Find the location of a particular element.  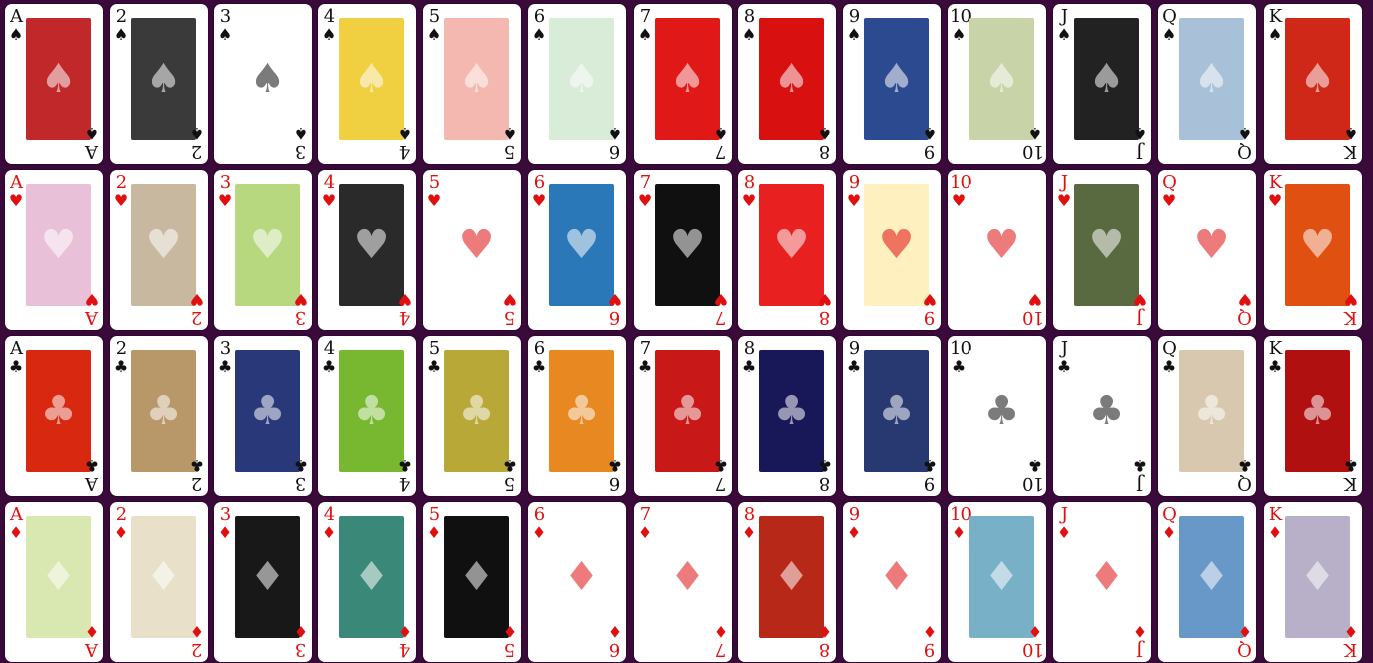

card-corner-index: J ♥ is located at coordinates (1064, 191).